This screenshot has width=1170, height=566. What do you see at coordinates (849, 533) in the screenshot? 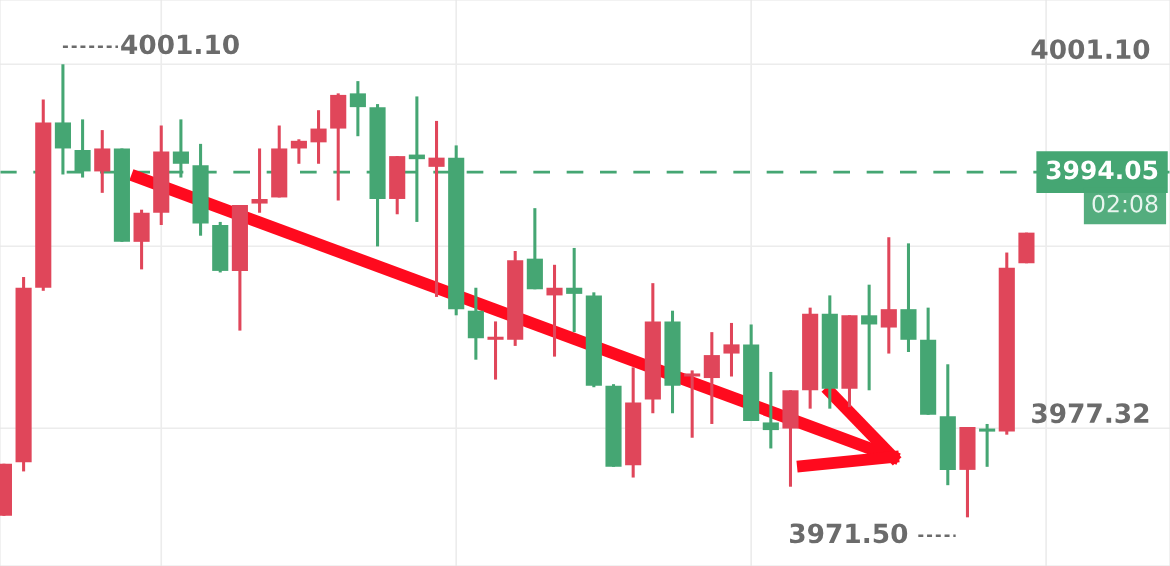
I see `annotation: 3971.50` at bounding box center [849, 533].